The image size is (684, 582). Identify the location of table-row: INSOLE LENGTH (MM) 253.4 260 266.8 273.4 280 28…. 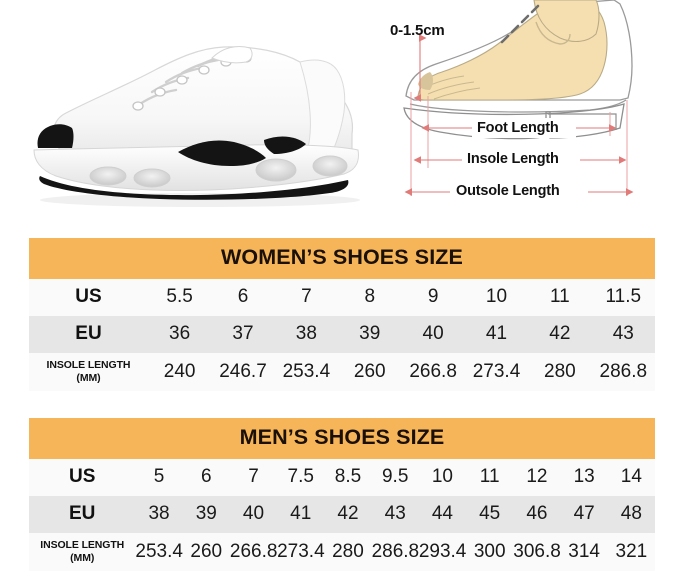
(342, 551).